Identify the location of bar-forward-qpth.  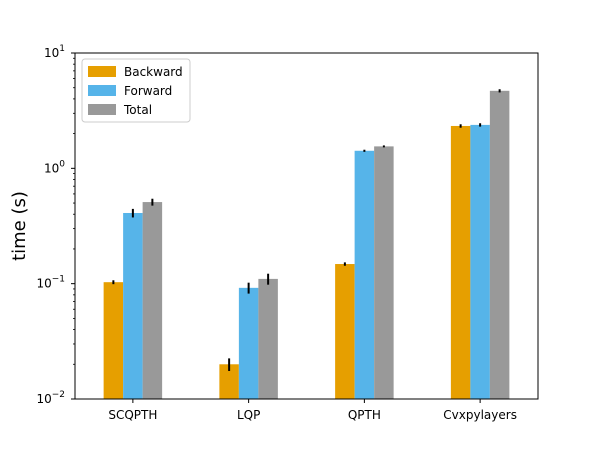
(364, 274).